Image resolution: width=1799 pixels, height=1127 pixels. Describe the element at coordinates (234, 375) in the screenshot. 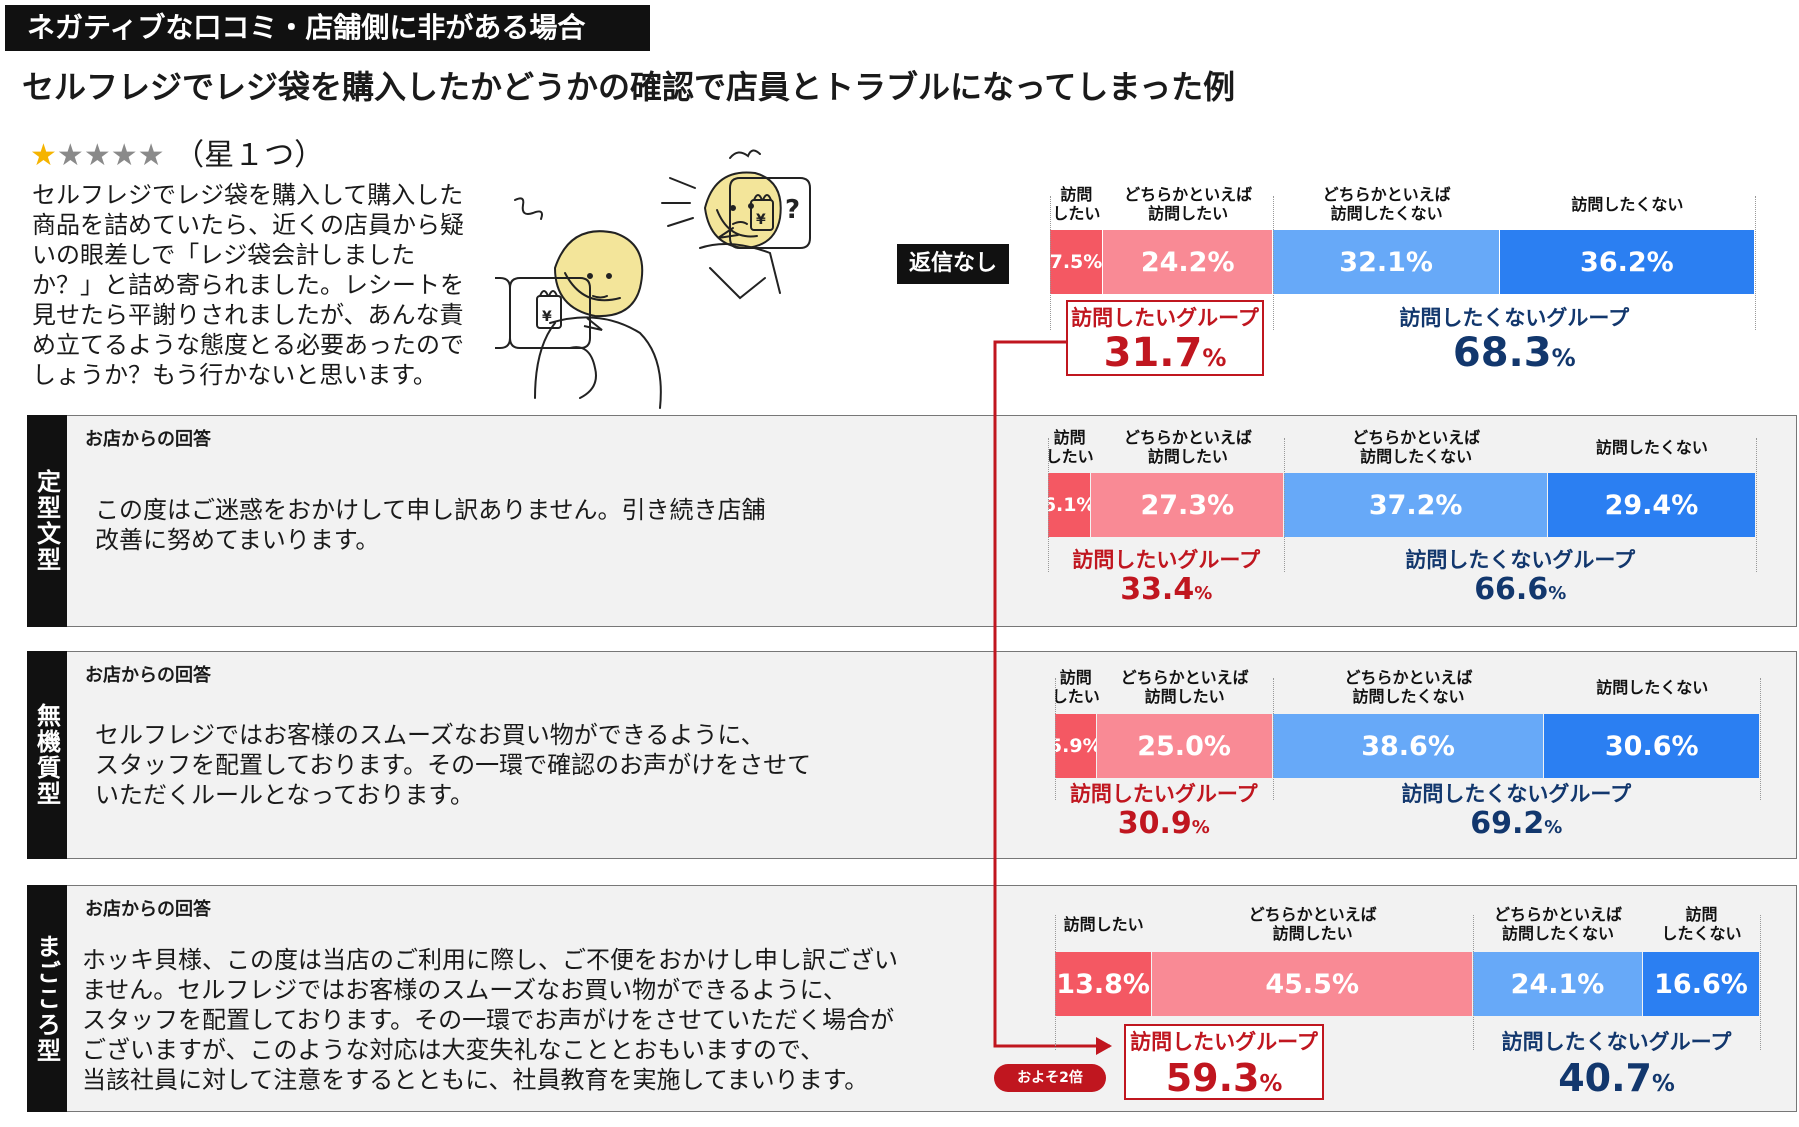

I see `review-line: しょうか？もう行かないと思います。` at that location.